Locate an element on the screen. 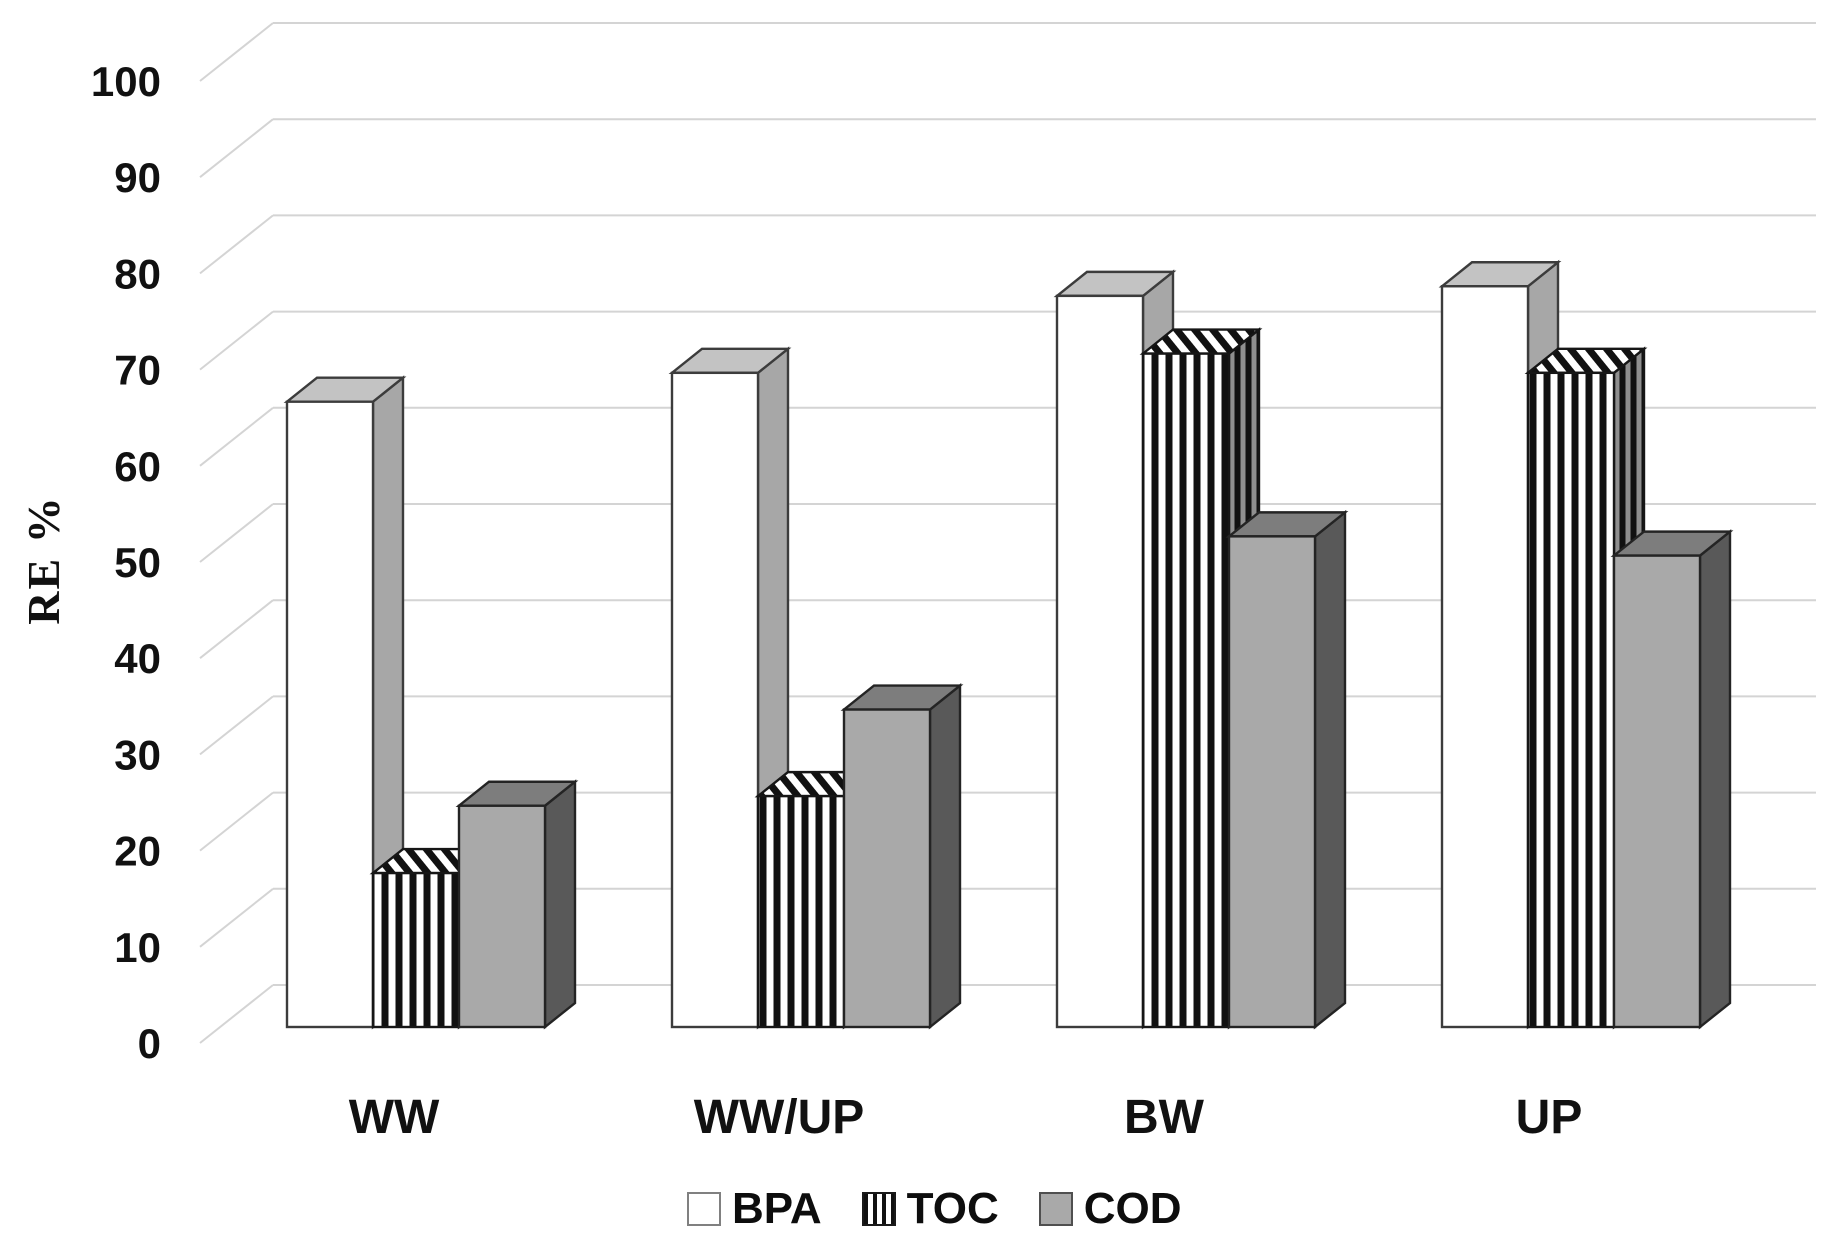  legend: BPA TOC COD is located at coordinates (934, 1208).